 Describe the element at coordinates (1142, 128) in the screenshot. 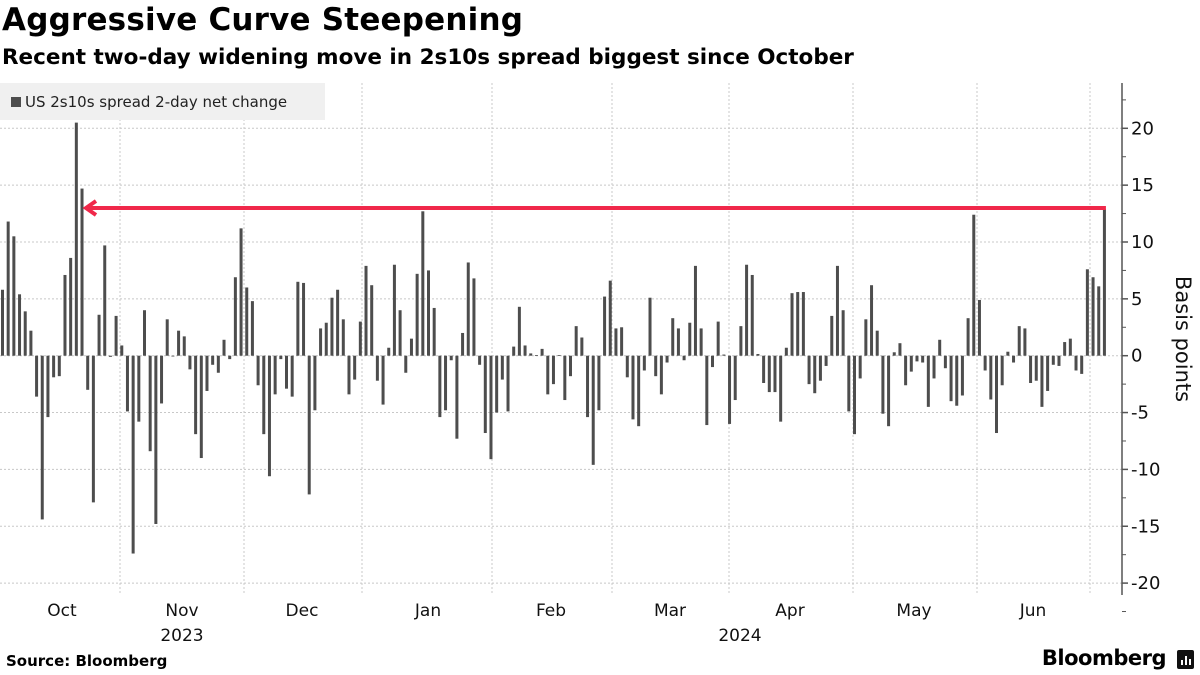

I see `y-tick-label: 20` at that location.